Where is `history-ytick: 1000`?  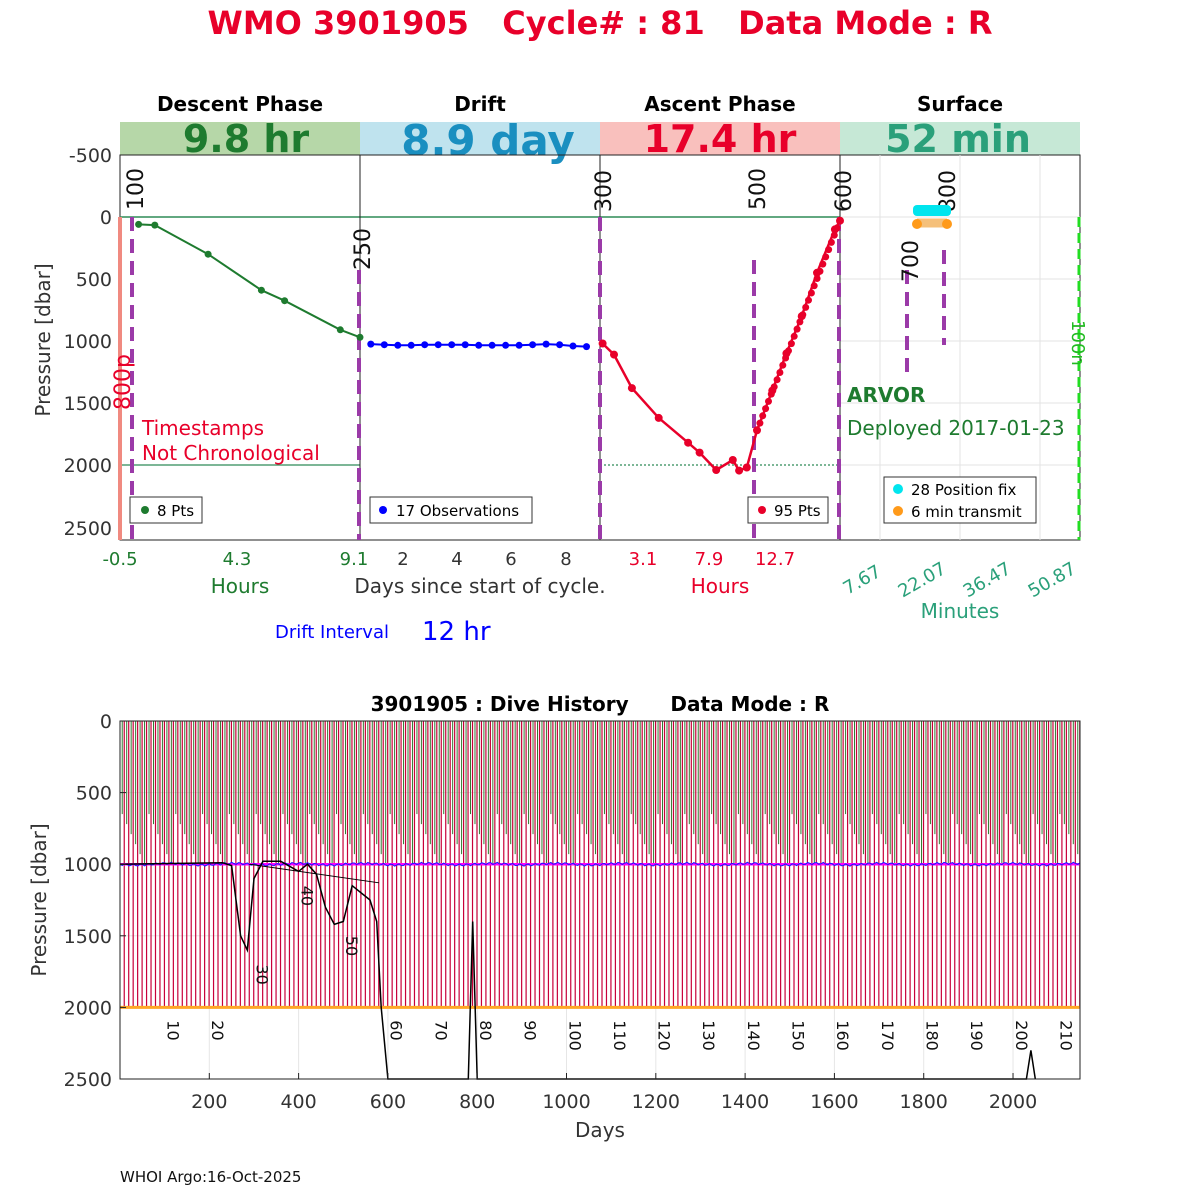
history-ytick: 1000 is located at coordinates (88, 865).